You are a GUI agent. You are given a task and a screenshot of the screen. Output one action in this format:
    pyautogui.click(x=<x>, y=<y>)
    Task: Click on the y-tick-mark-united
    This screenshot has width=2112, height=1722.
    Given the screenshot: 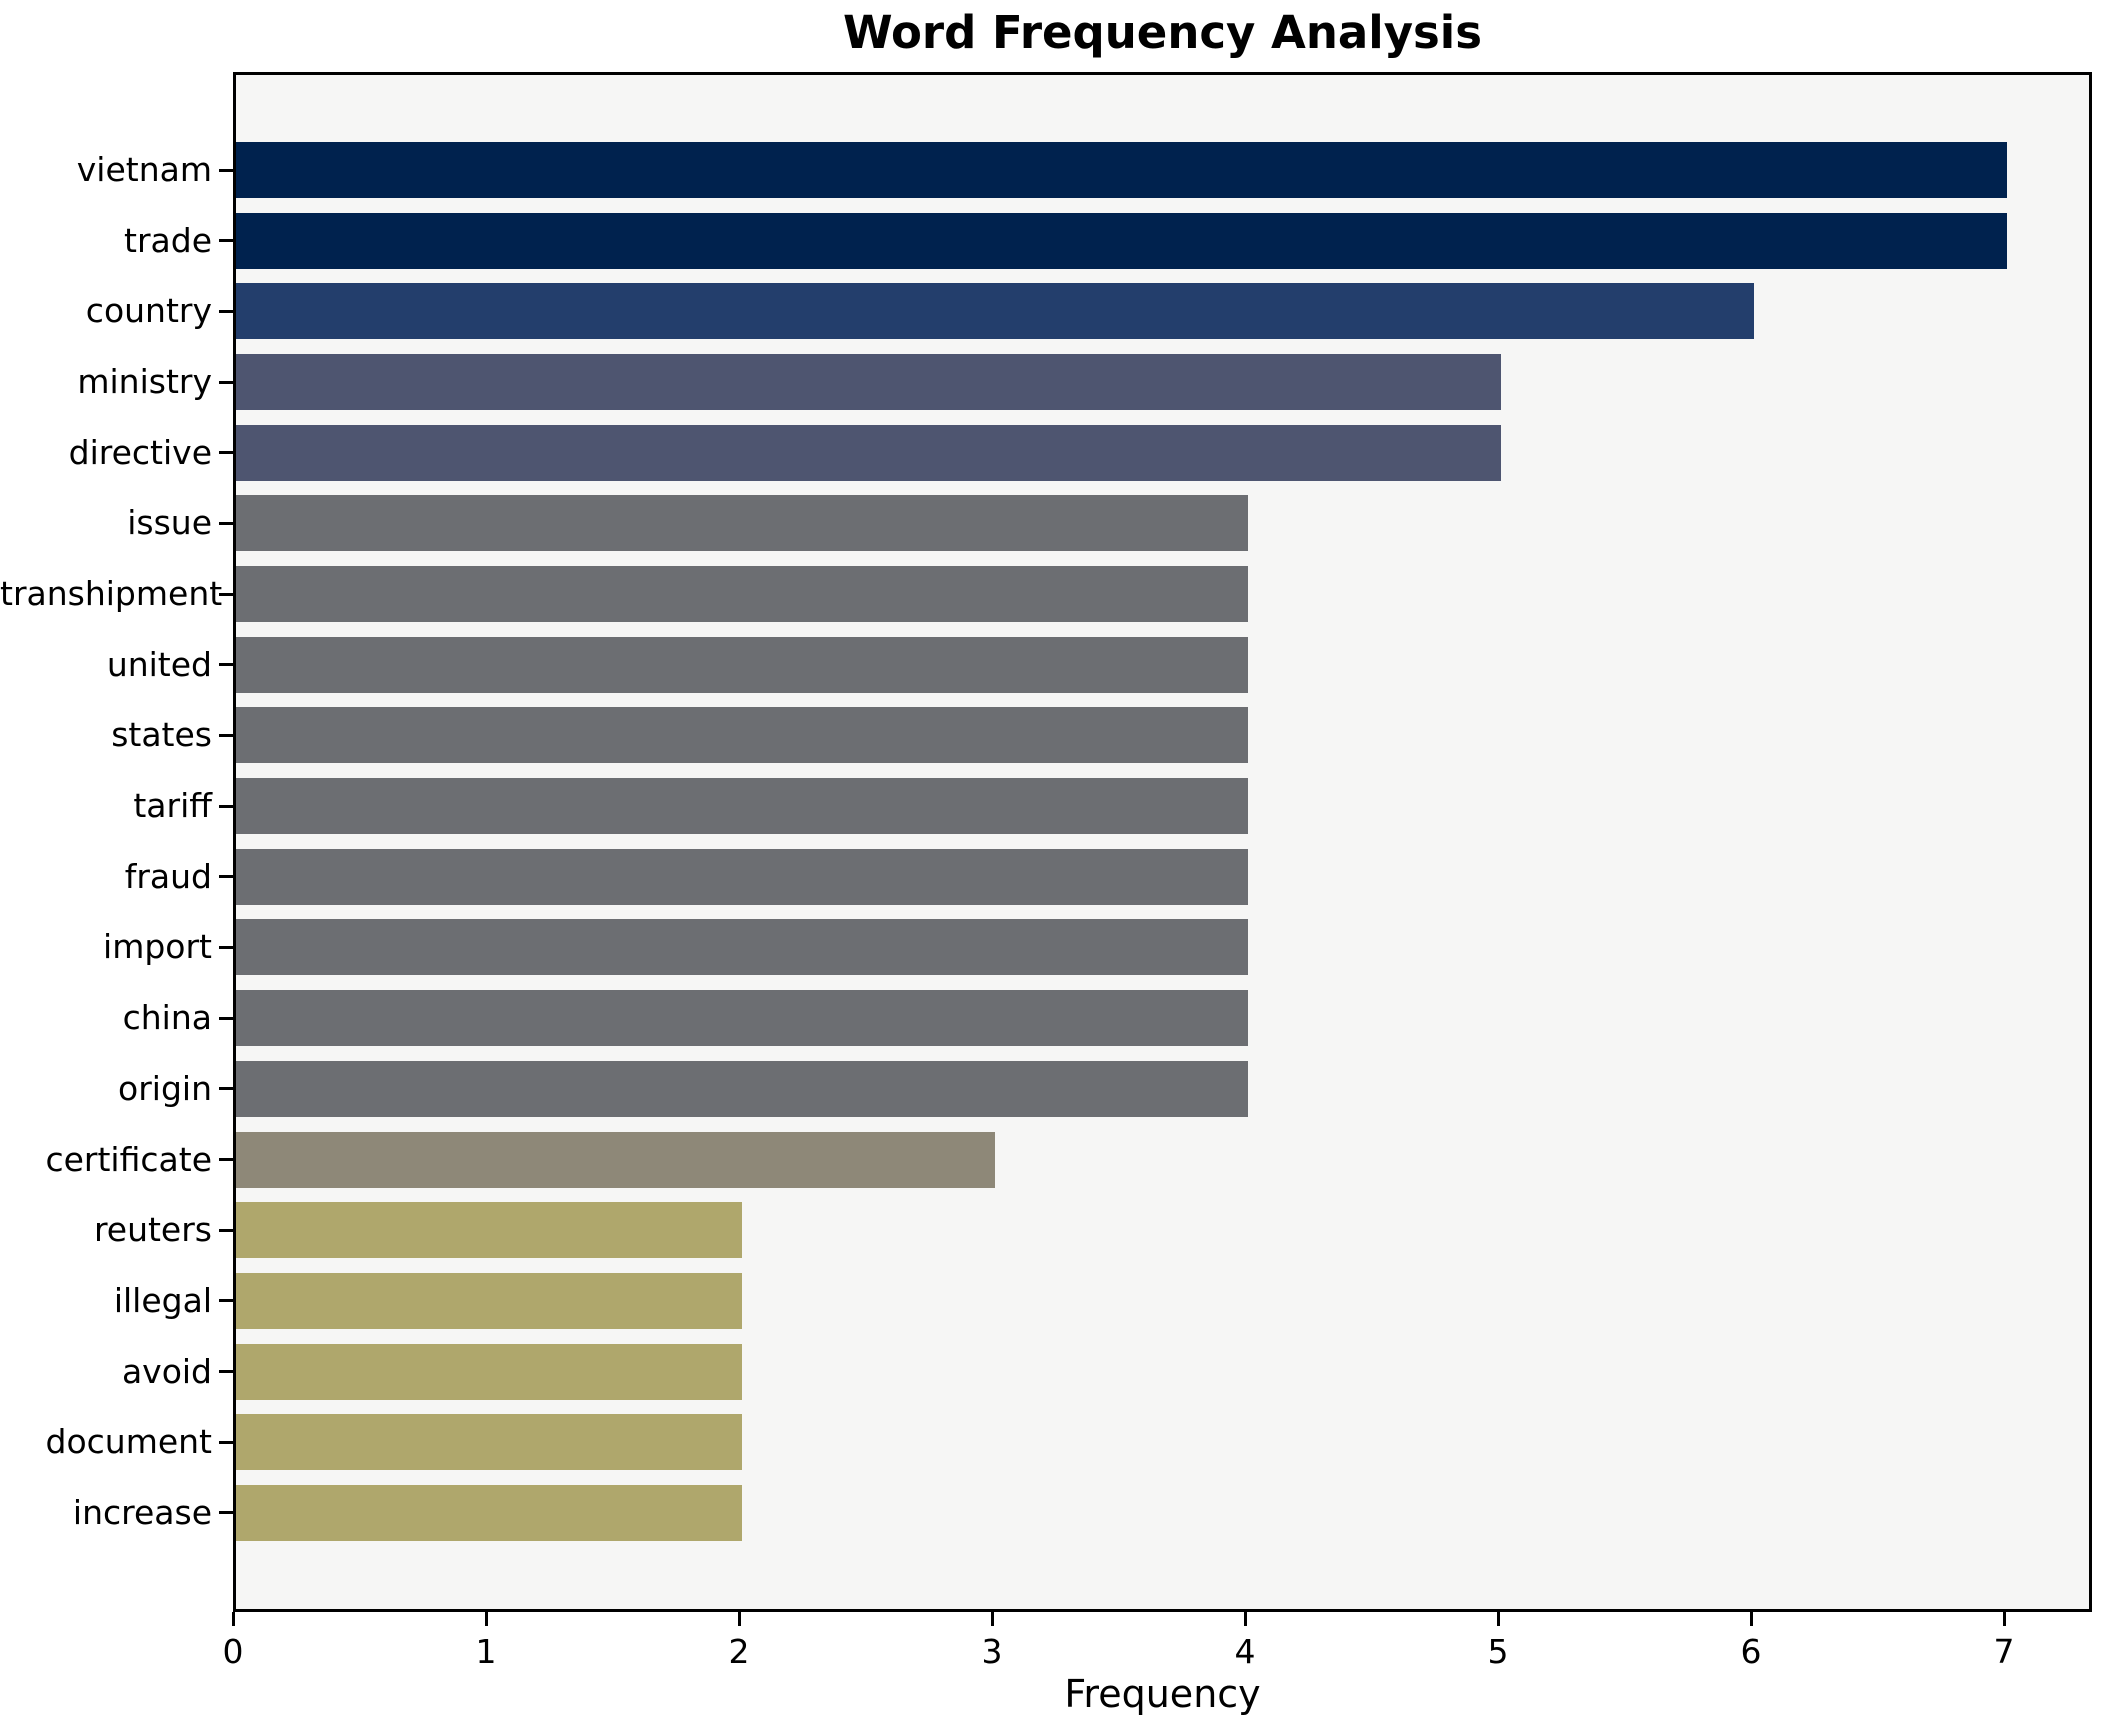 What is the action you would take?
    pyautogui.click(x=226, y=665)
    